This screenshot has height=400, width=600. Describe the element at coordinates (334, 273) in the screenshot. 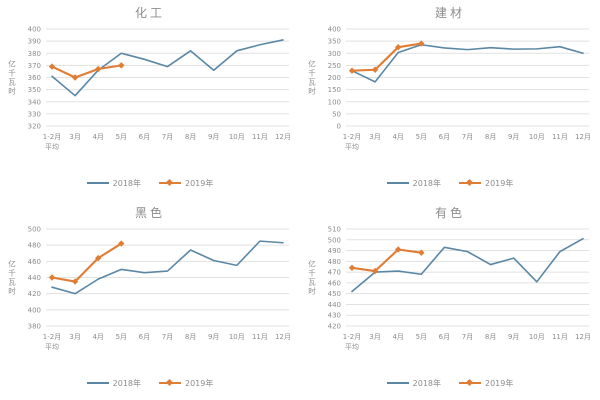

I see `y-tick-label: 470` at that location.